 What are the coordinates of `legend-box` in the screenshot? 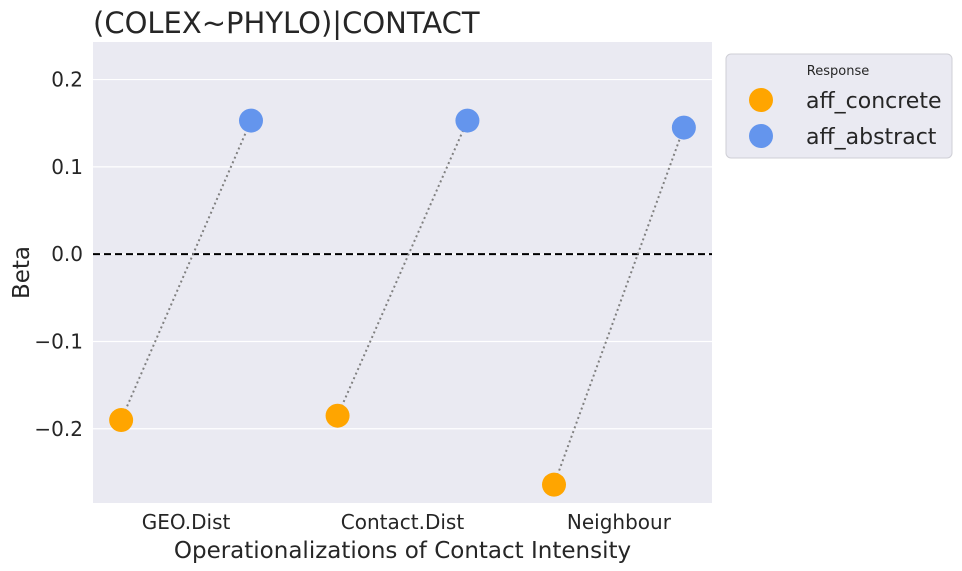 It's located at (839, 106).